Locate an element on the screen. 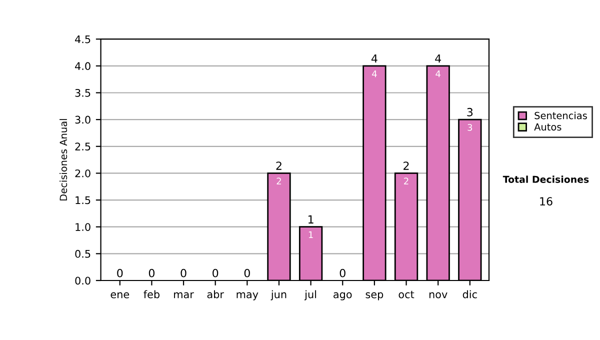 The width and height of the screenshot is (600, 340). text: 16 is located at coordinates (546, 201).